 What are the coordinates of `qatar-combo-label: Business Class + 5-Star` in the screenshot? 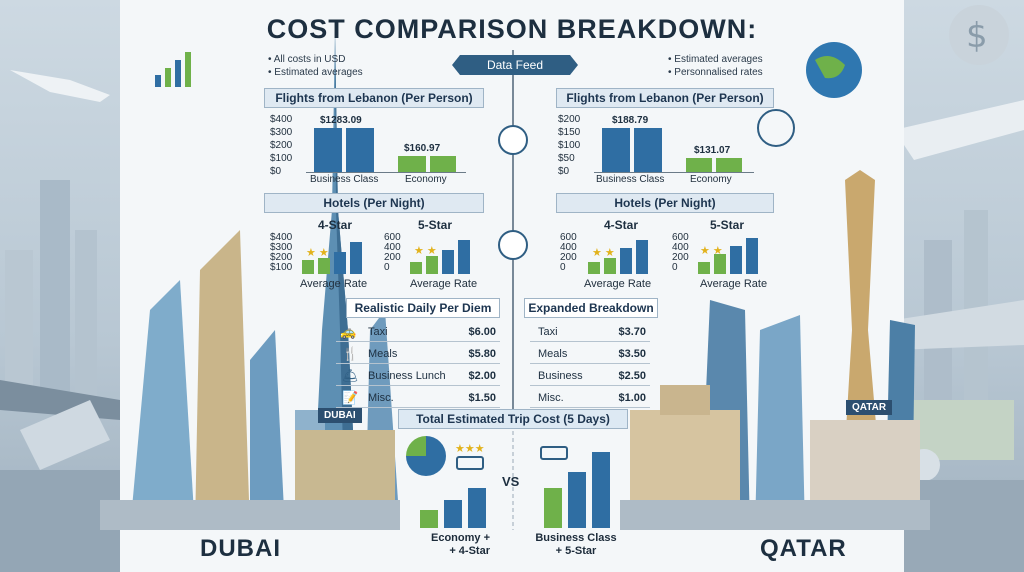 It's located at (576, 545).